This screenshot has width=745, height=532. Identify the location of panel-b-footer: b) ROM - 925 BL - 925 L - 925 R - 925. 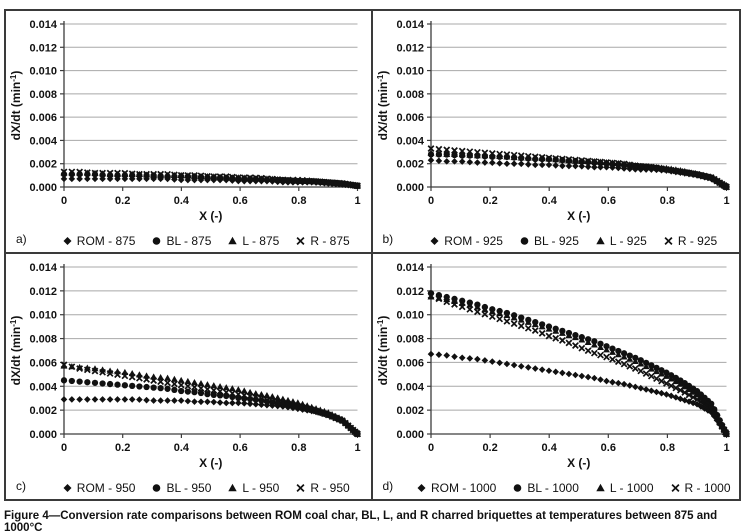
(556, 238).